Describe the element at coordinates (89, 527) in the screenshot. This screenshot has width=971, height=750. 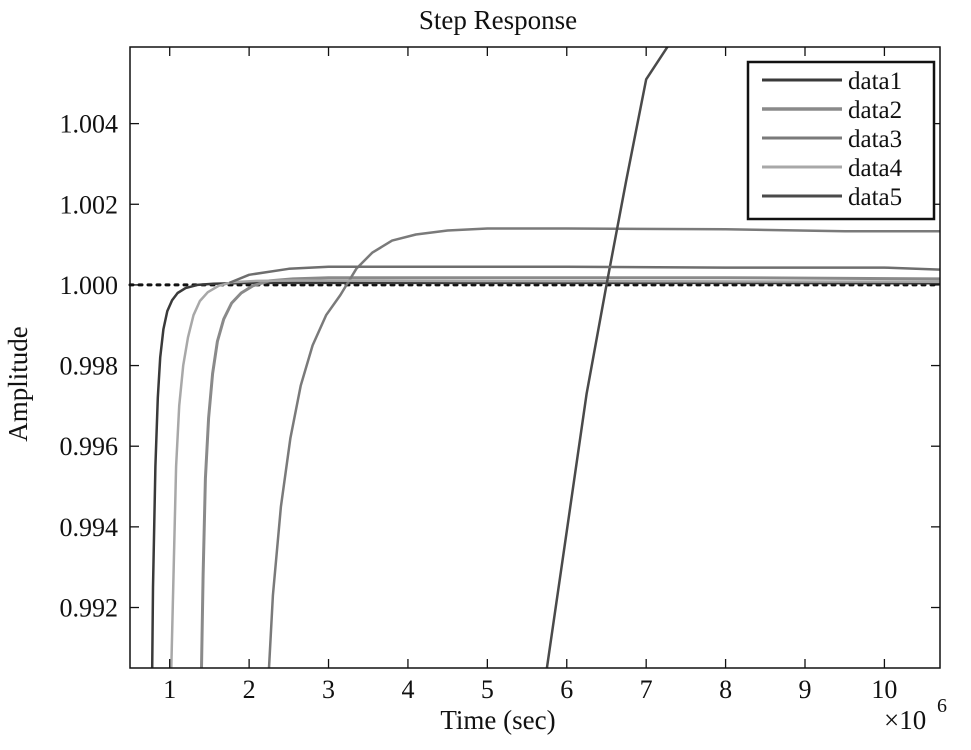
I see `y-tick-label-1: 0.994` at that location.